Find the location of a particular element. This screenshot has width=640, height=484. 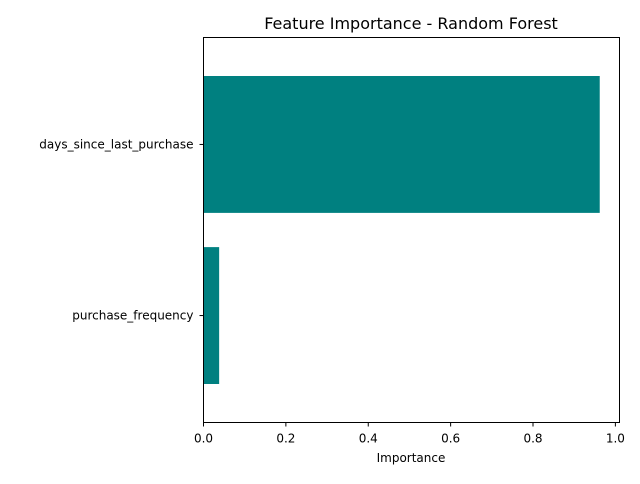

x-tick-label: 0.4 is located at coordinates (368, 439).